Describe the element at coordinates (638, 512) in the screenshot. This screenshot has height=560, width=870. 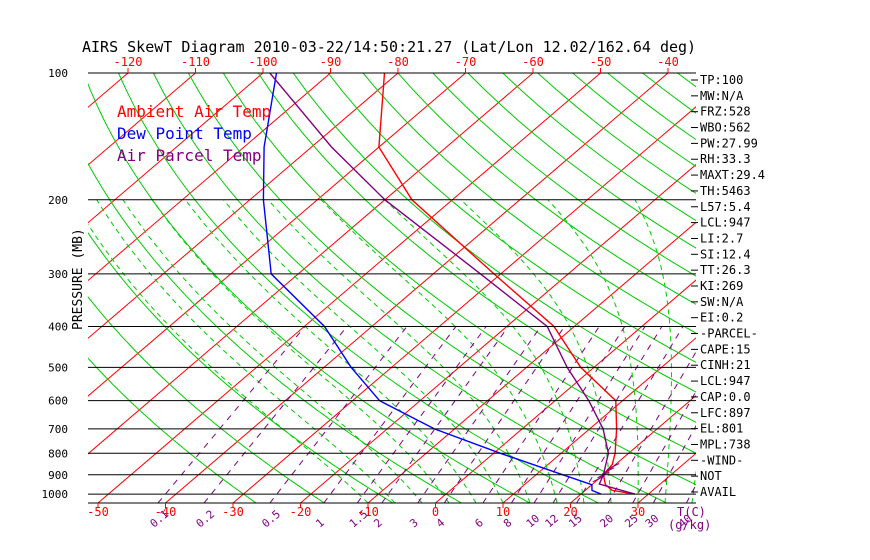
I see `bottom-temp-tick-label: 30` at that location.